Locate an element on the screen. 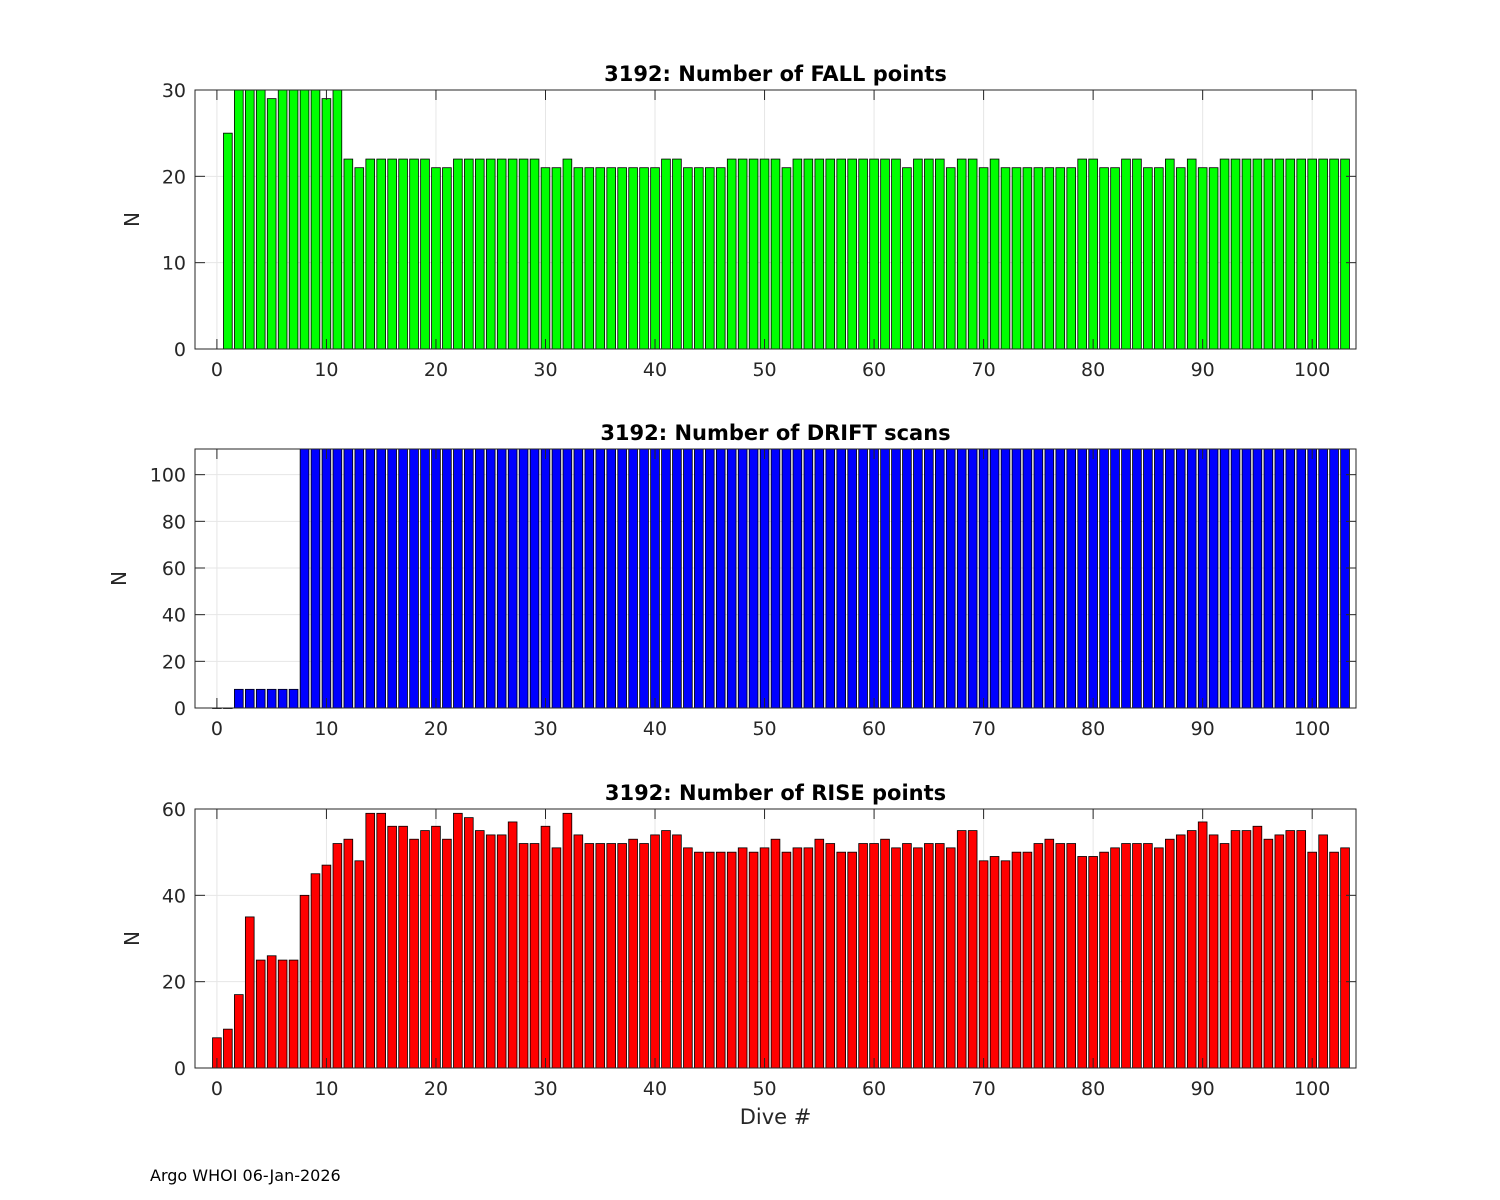  y-tick-label: 40 is located at coordinates (174, 616).